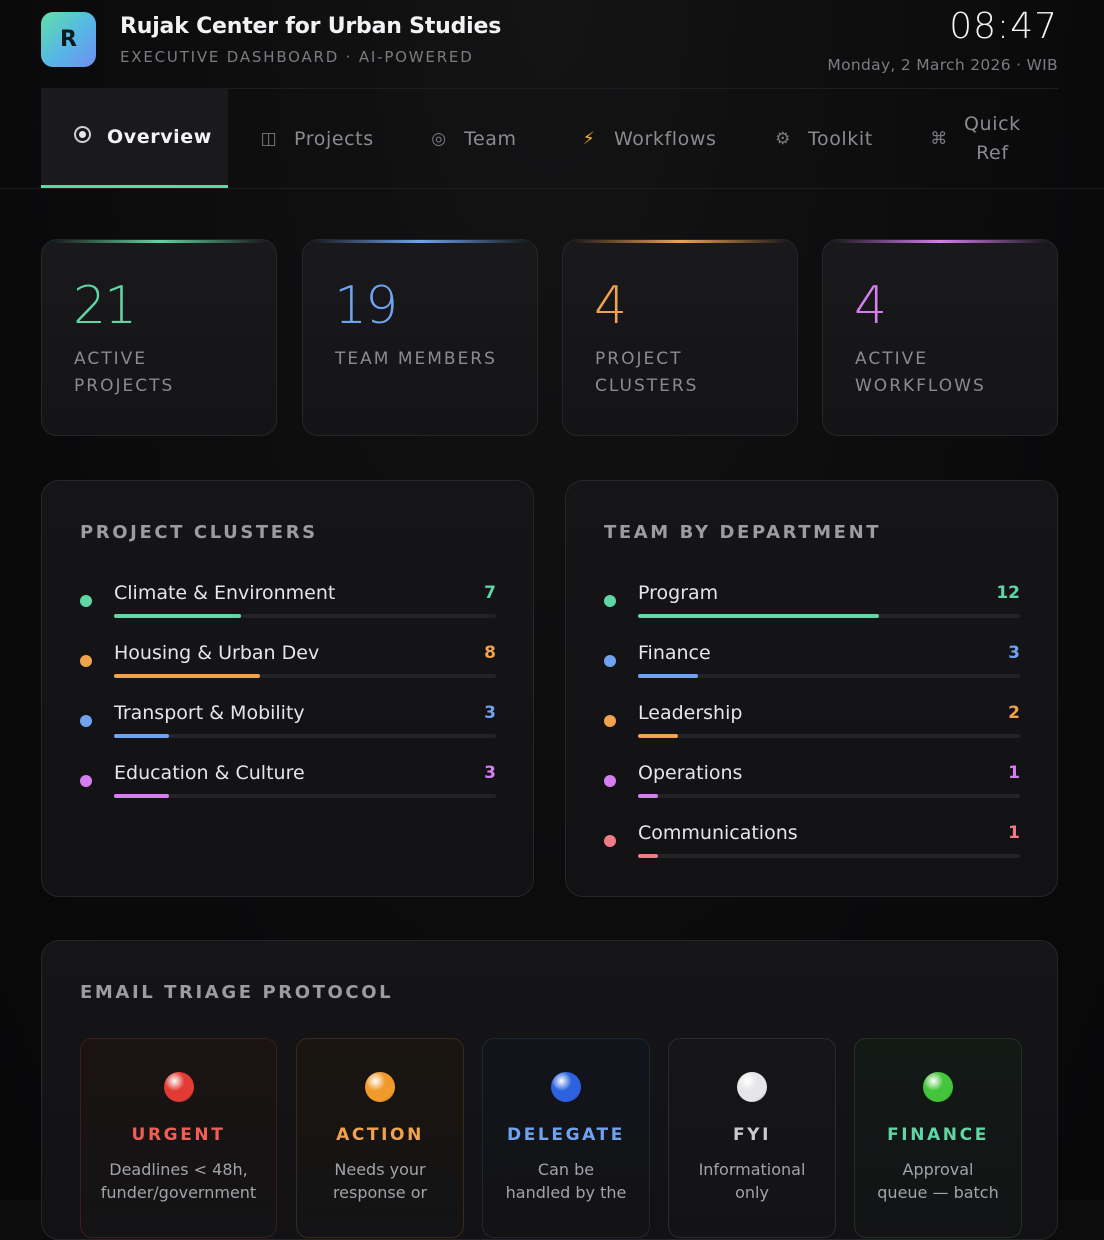 Image resolution: width=1104 pixels, height=1240 pixels. I want to click on panel-title: TEAM BY DEPARTMENT, so click(743, 532).